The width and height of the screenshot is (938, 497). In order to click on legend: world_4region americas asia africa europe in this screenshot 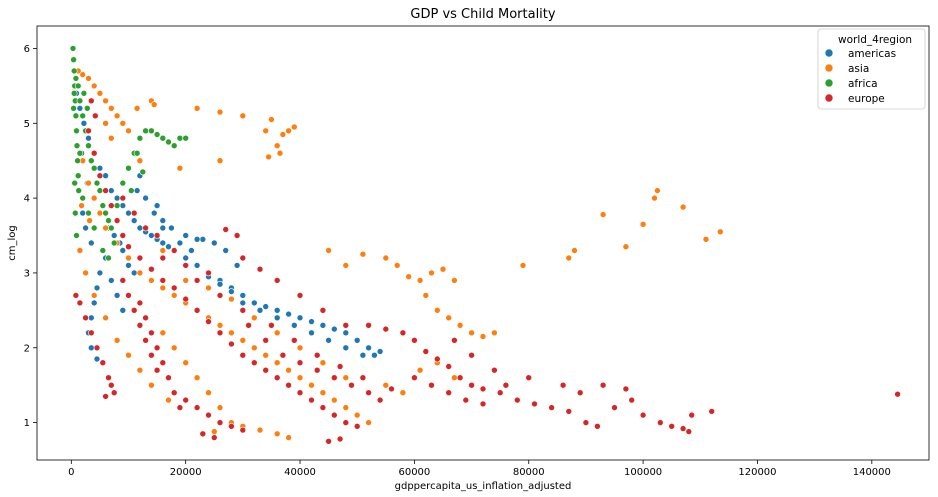, I will do `click(871, 69)`.